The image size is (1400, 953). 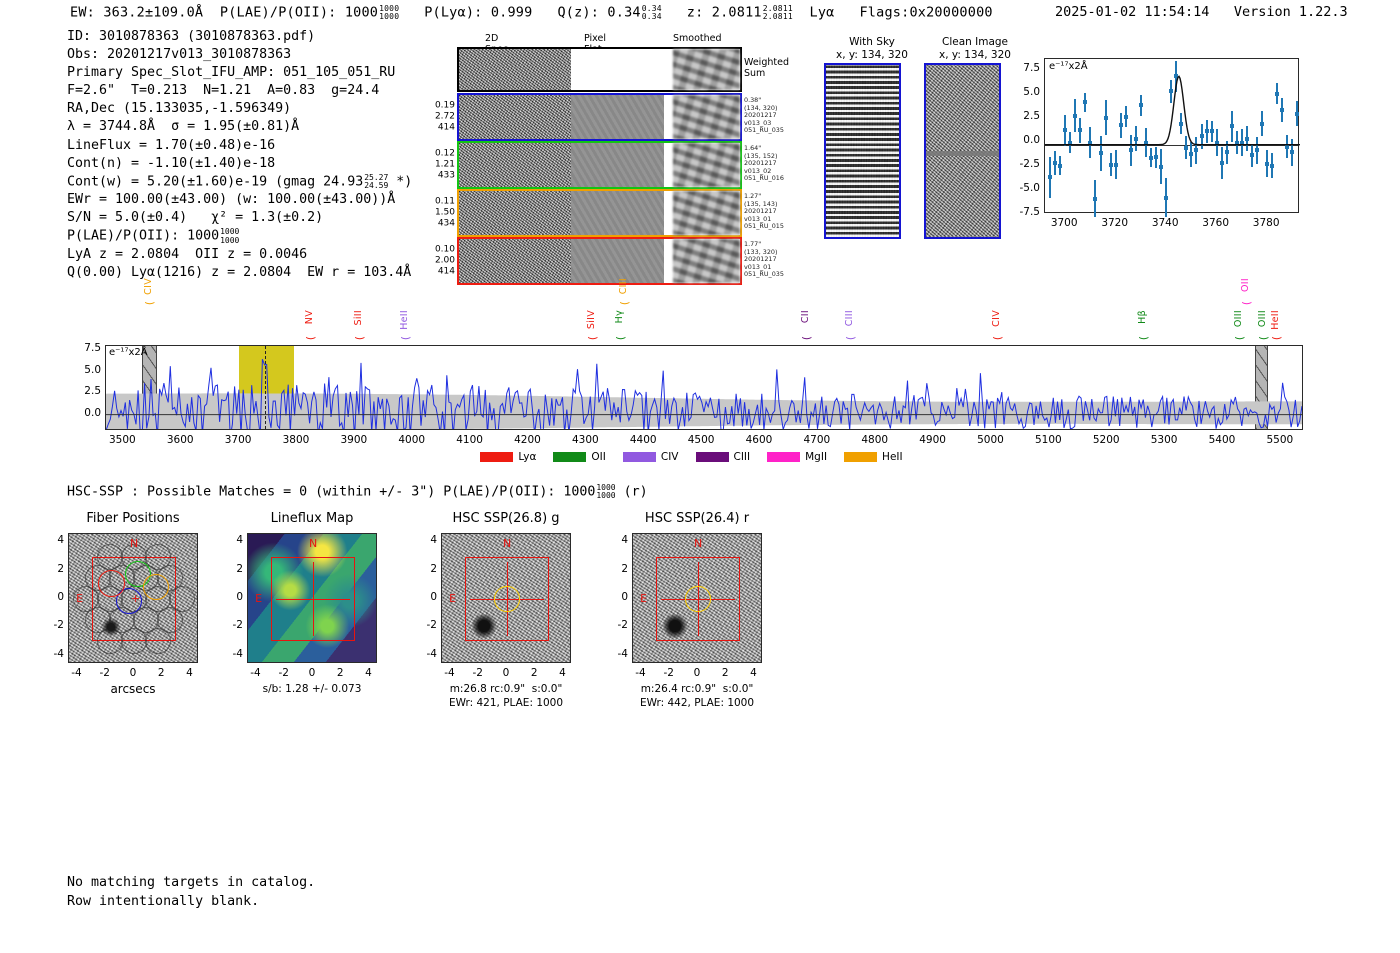 I want to click on neighbor-source-blob, so click(x=111, y=626).